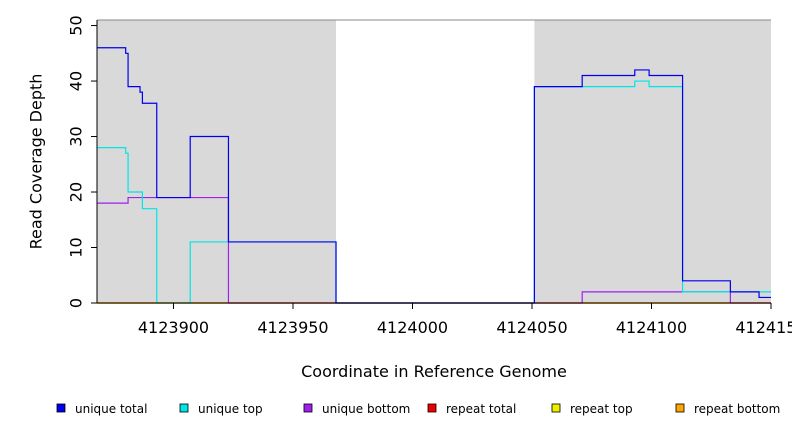  Describe the element at coordinates (737, 409) in the screenshot. I see `legend-label: repeat bottom` at that location.